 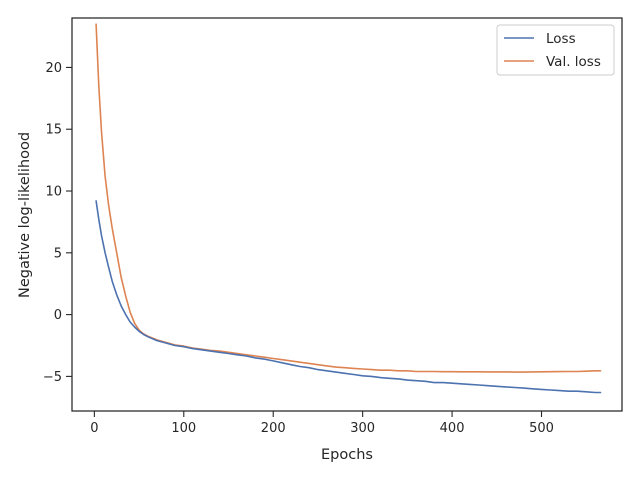 What do you see at coordinates (273, 428) in the screenshot?
I see `x-tick-label: 200` at bounding box center [273, 428].